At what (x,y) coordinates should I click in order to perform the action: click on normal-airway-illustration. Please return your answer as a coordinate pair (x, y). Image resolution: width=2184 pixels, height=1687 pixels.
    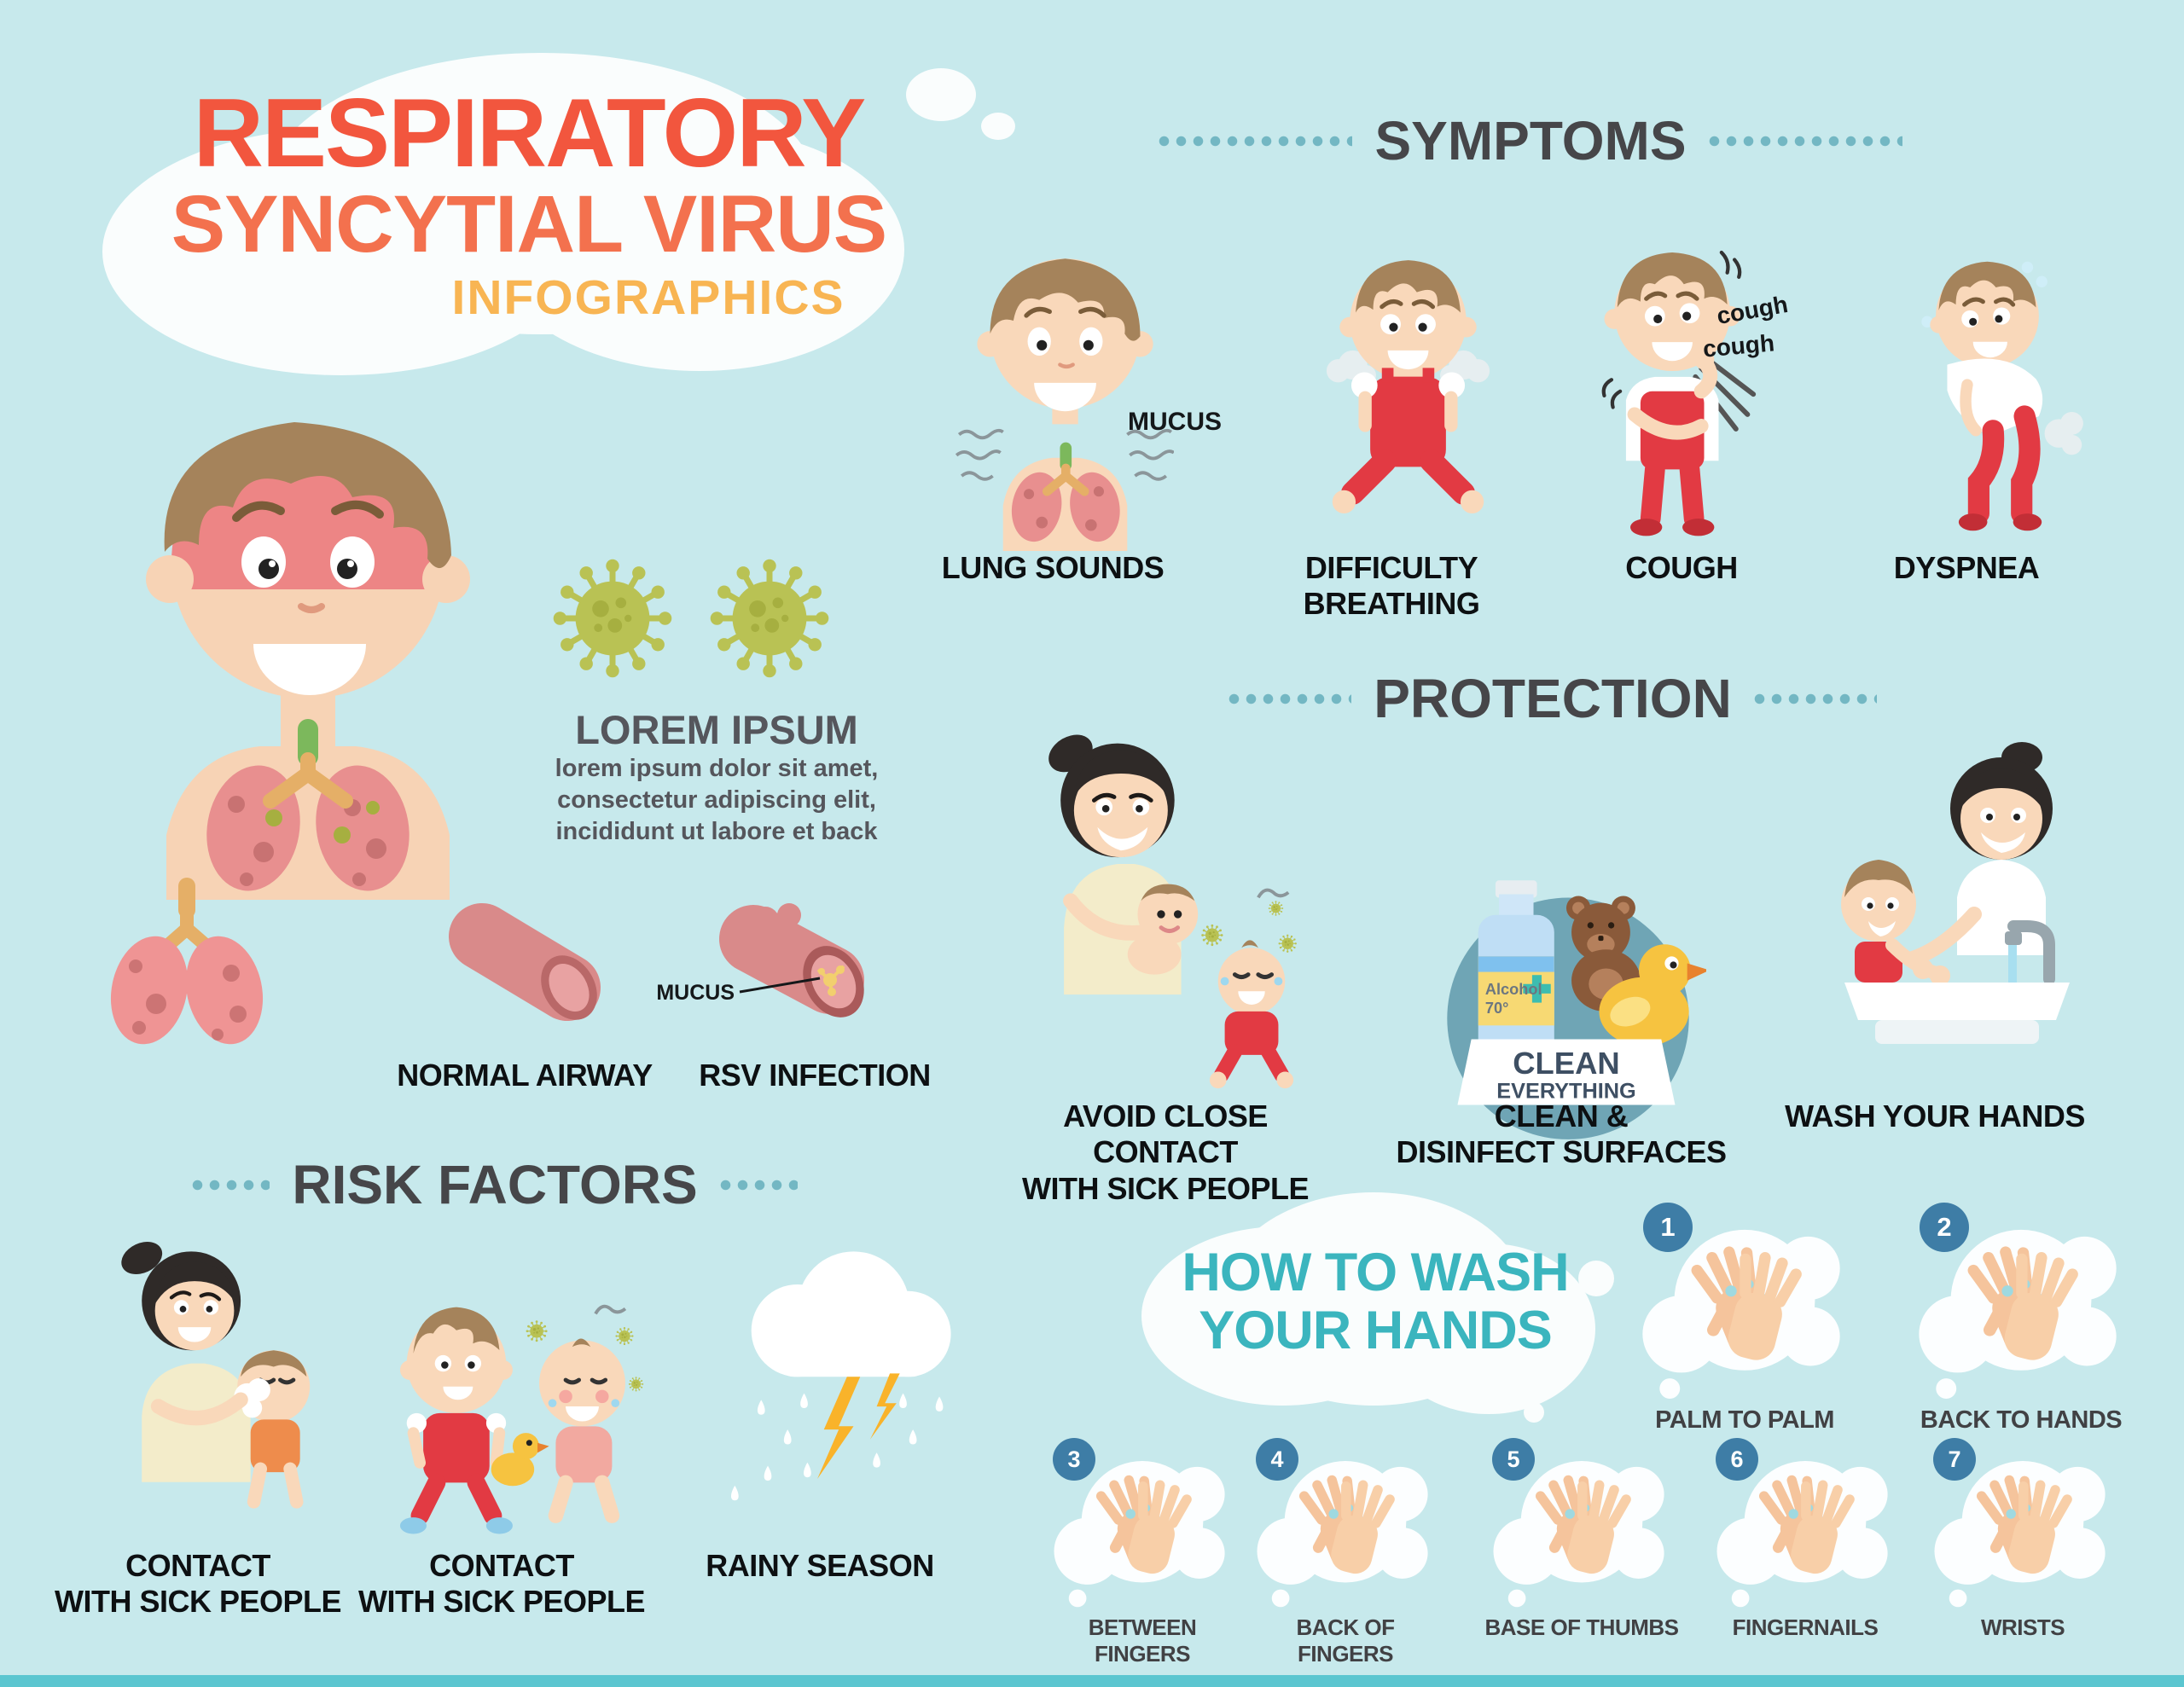
    Looking at the image, I should click on (525, 962).